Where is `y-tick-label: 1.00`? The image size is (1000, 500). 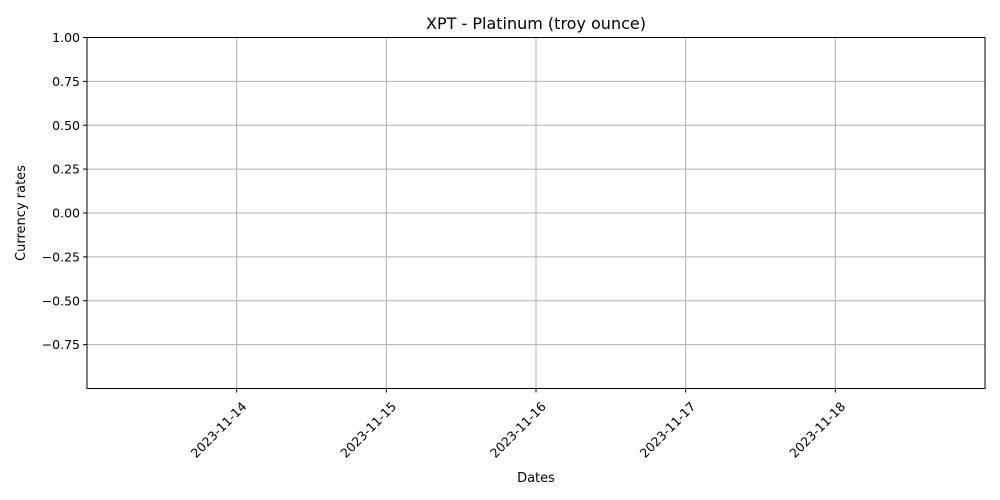 y-tick-label: 1.00 is located at coordinates (66, 37).